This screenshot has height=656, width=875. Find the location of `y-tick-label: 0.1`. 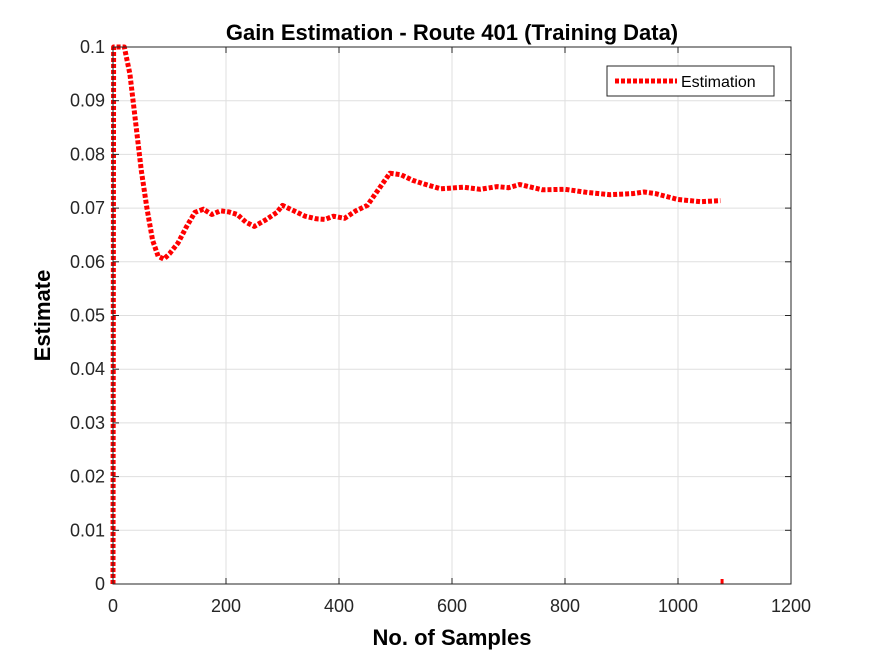

y-tick-label: 0.1 is located at coordinates (92, 47).